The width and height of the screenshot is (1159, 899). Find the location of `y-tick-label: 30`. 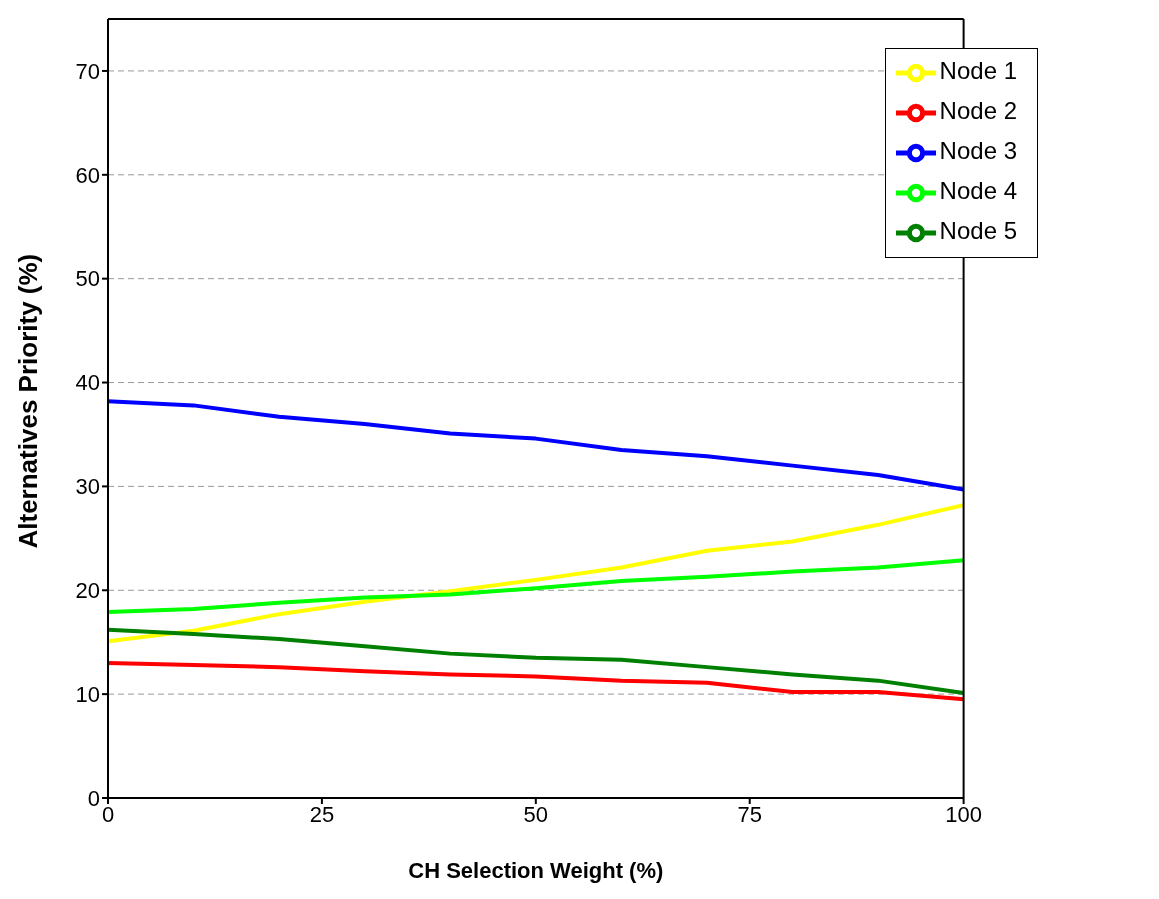

y-tick-label: 30 is located at coordinates (87, 487).